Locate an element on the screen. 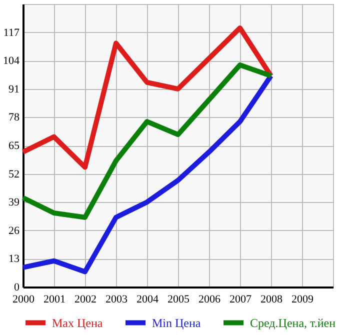  x-tick-label: 2000 is located at coordinates (23, 300).